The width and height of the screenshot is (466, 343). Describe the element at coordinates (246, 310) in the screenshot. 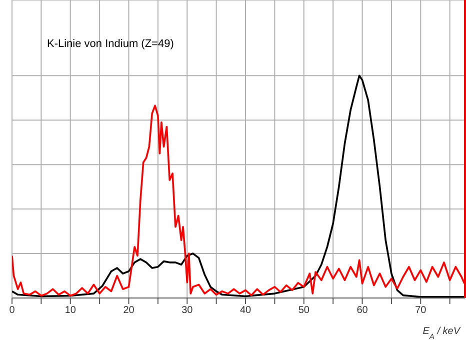

I see `x-tick-label: 40` at that location.